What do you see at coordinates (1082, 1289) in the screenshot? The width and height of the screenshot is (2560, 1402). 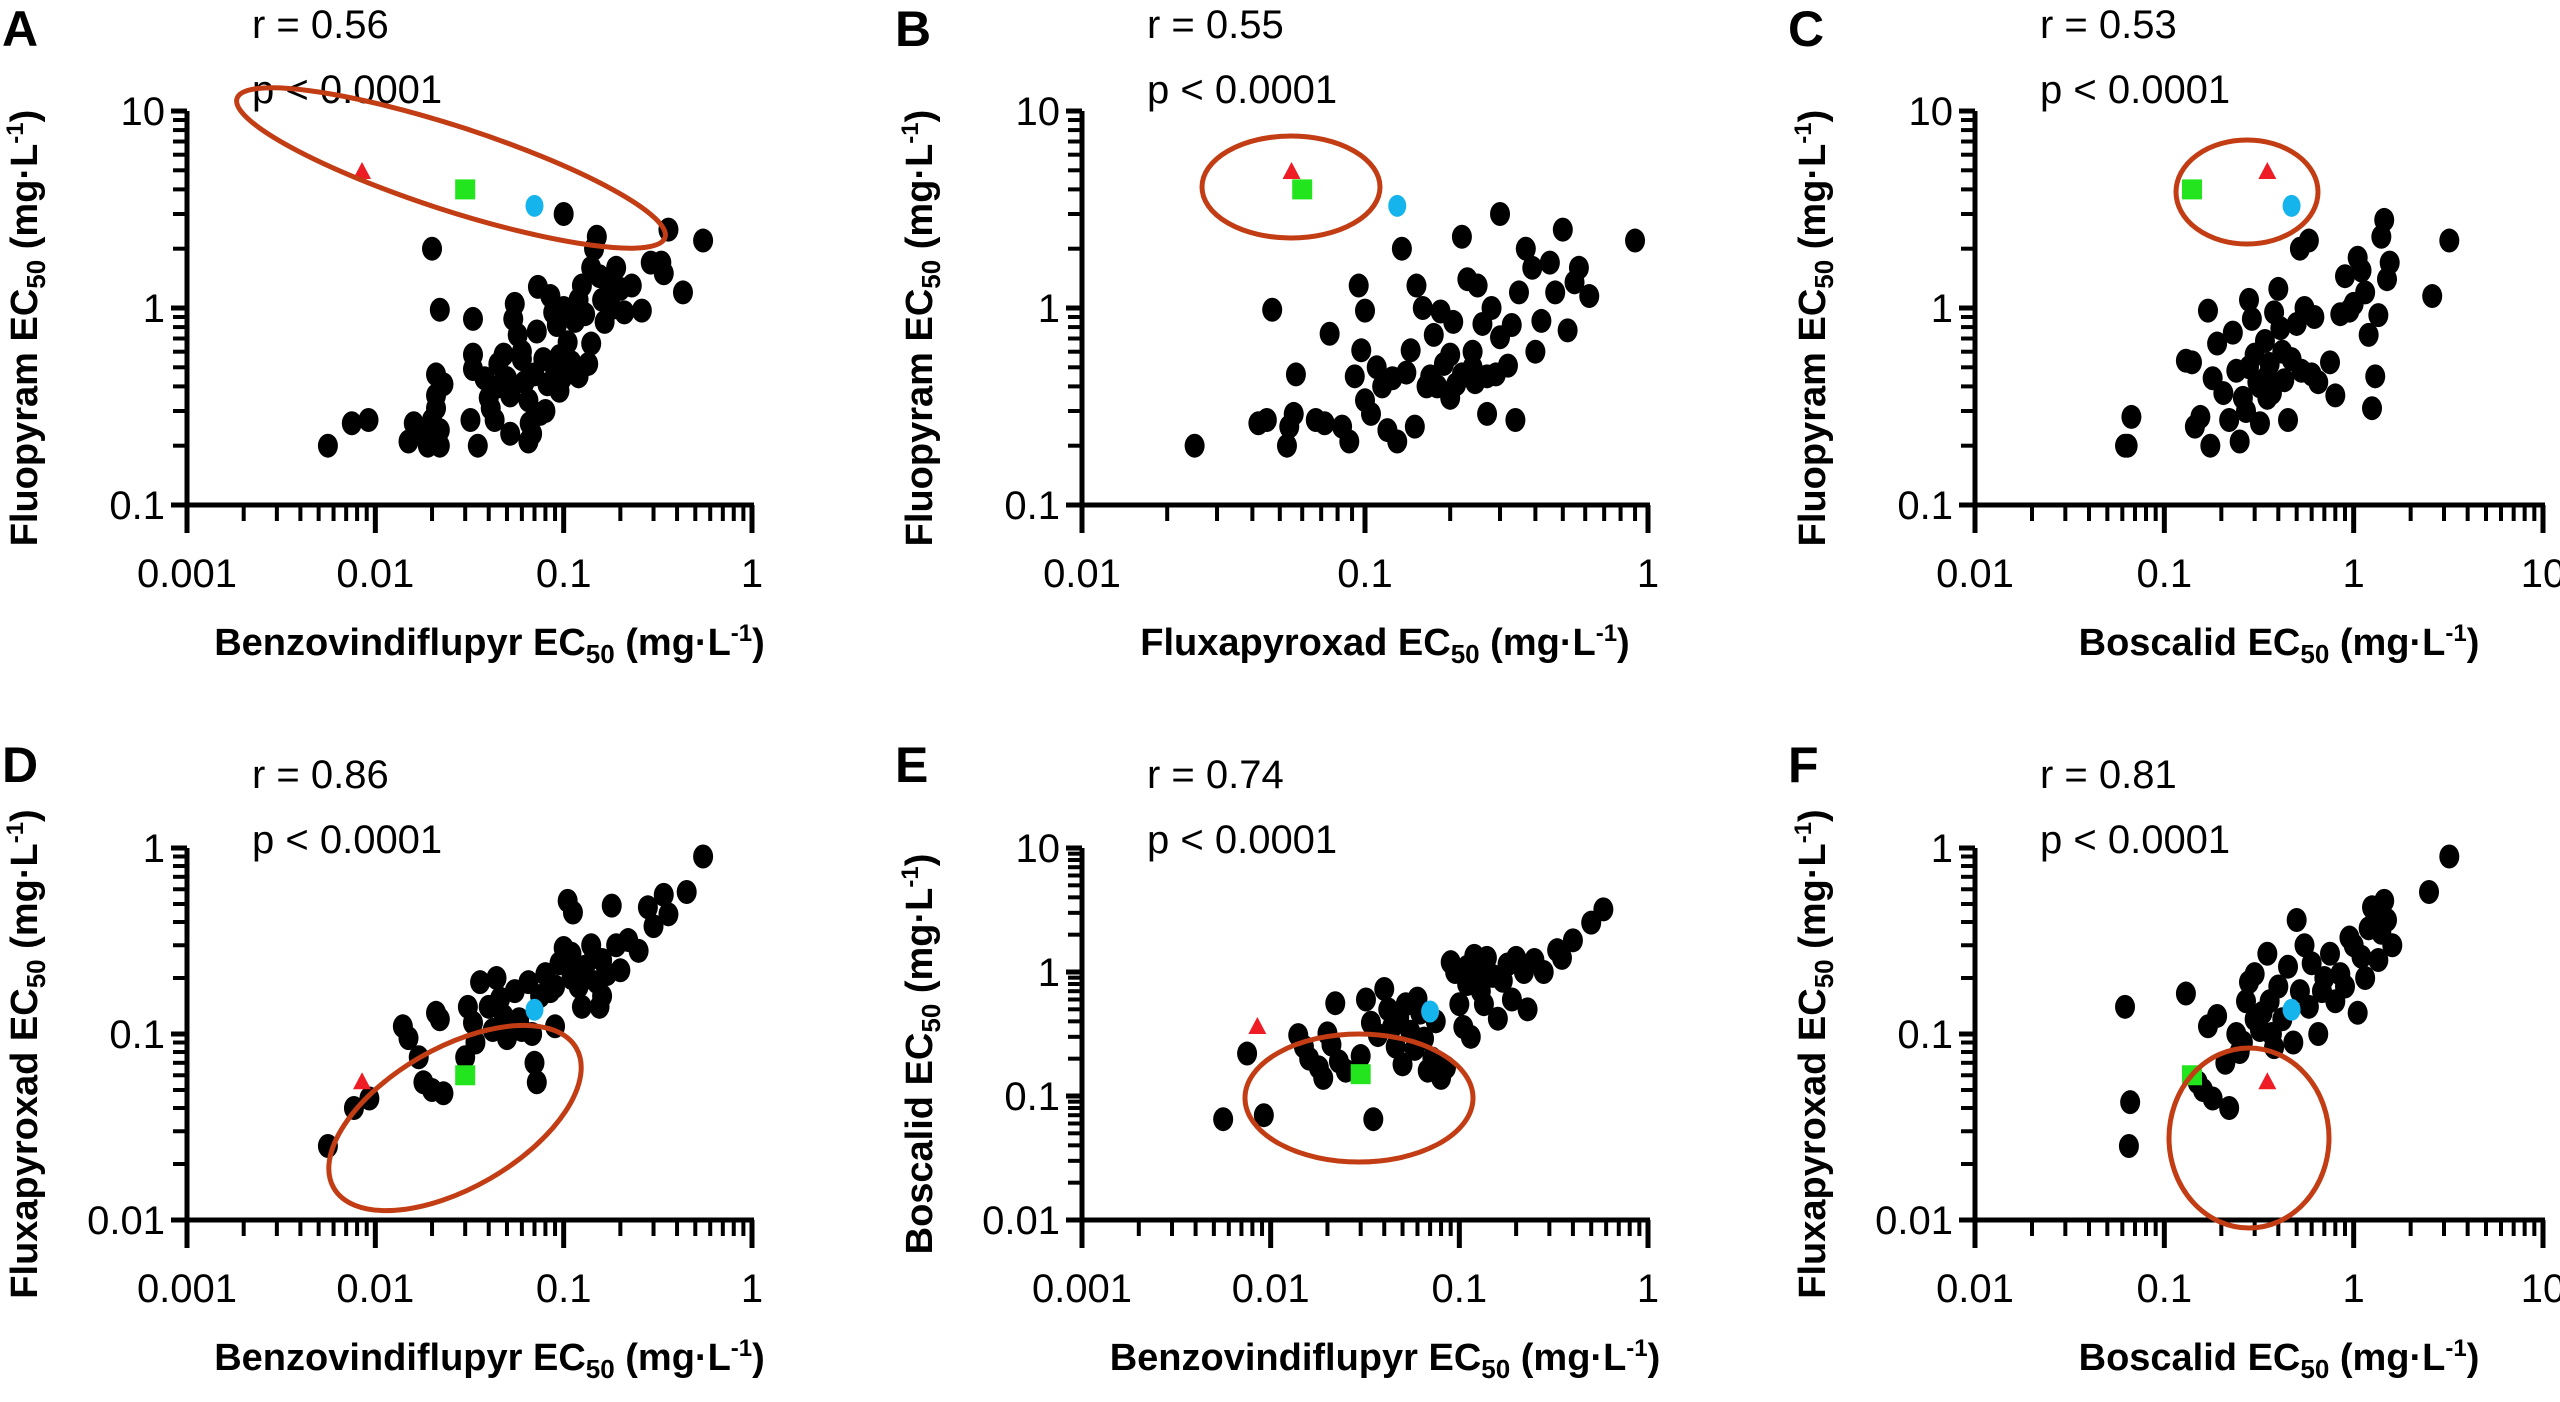 I see `x-tick-label: 0.001` at bounding box center [1082, 1289].